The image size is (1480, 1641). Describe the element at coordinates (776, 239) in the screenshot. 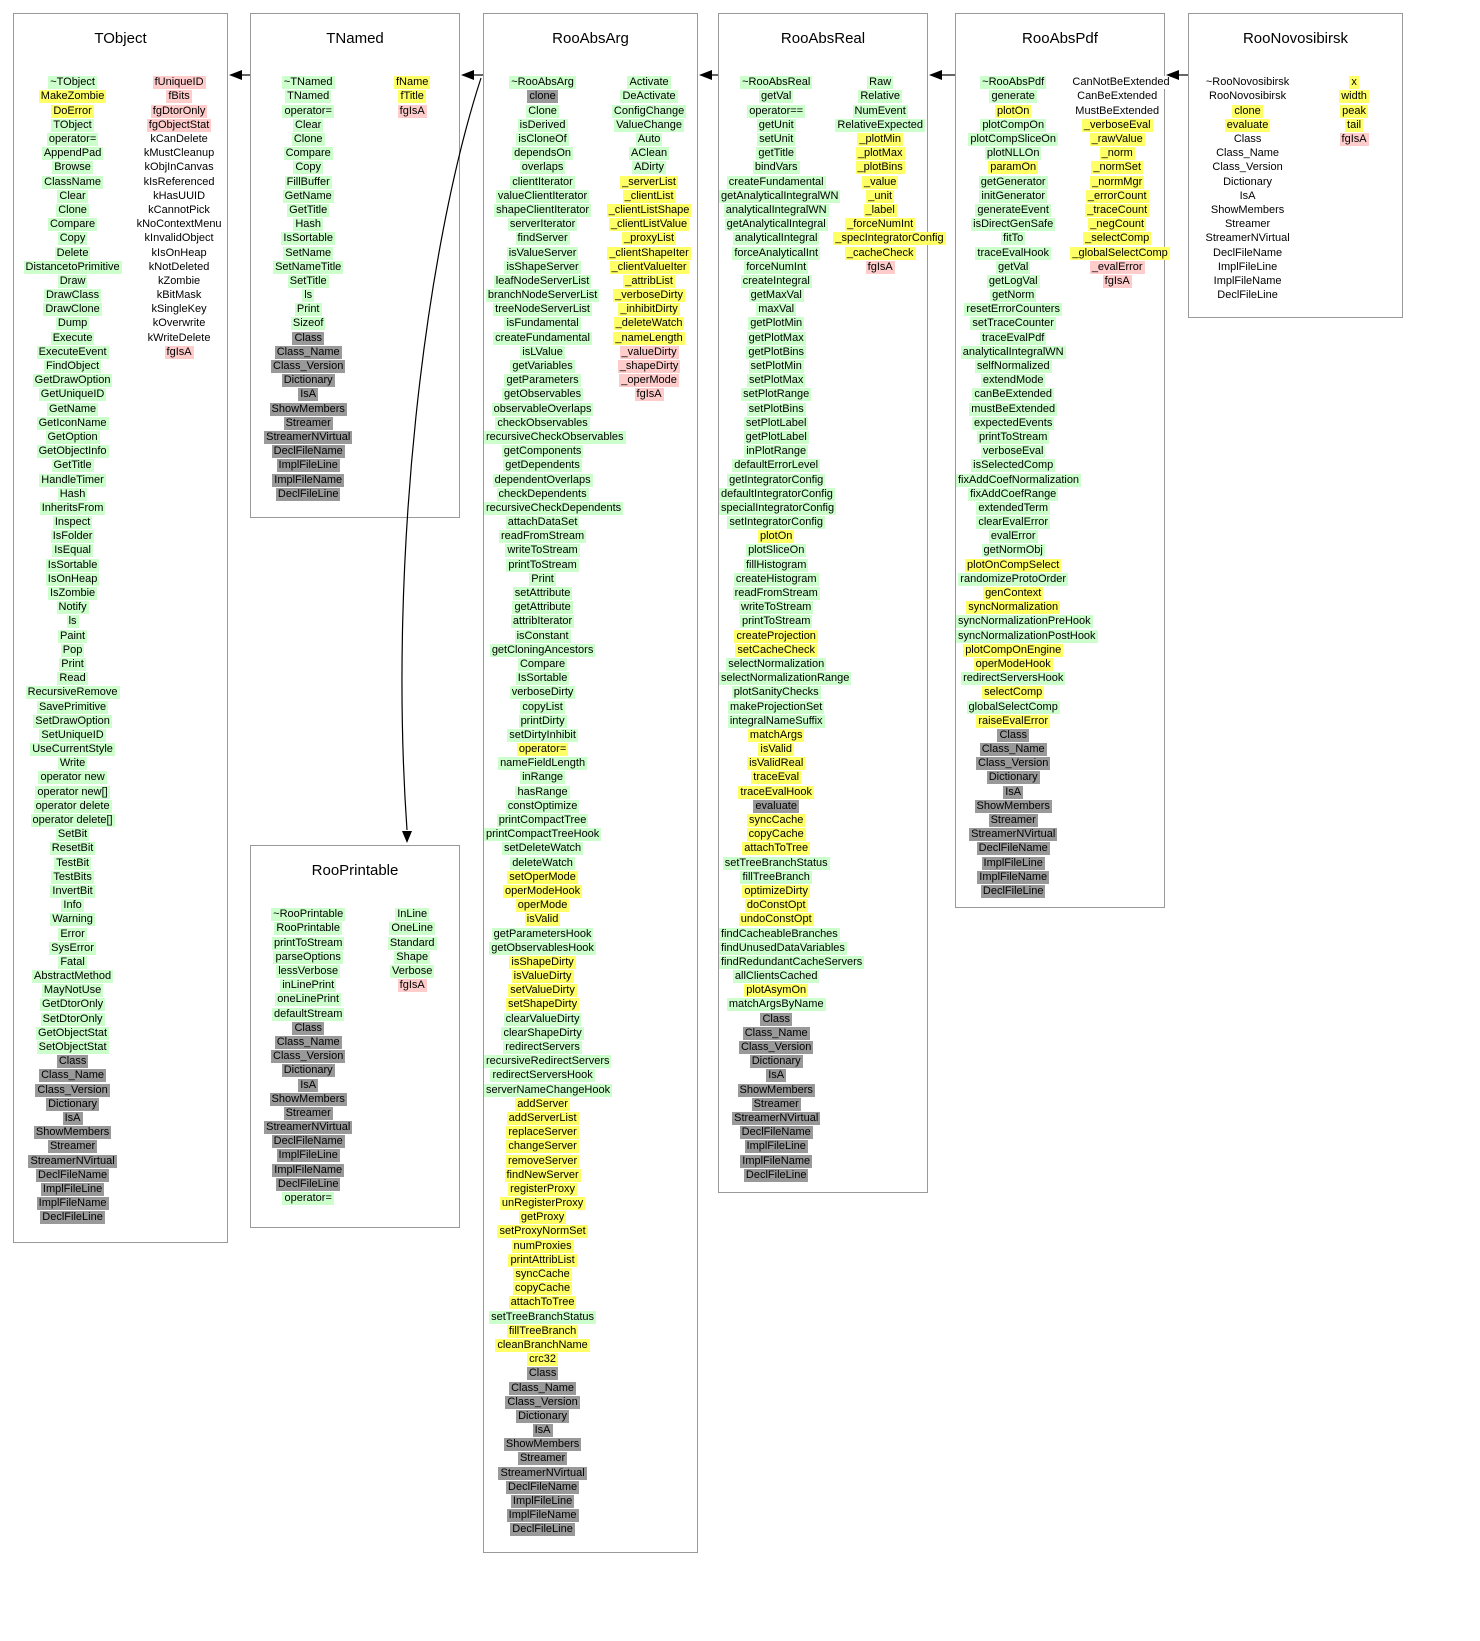

I see `member-RooAbsReal-analyticalIntegral: analyticalIntegral` at that location.